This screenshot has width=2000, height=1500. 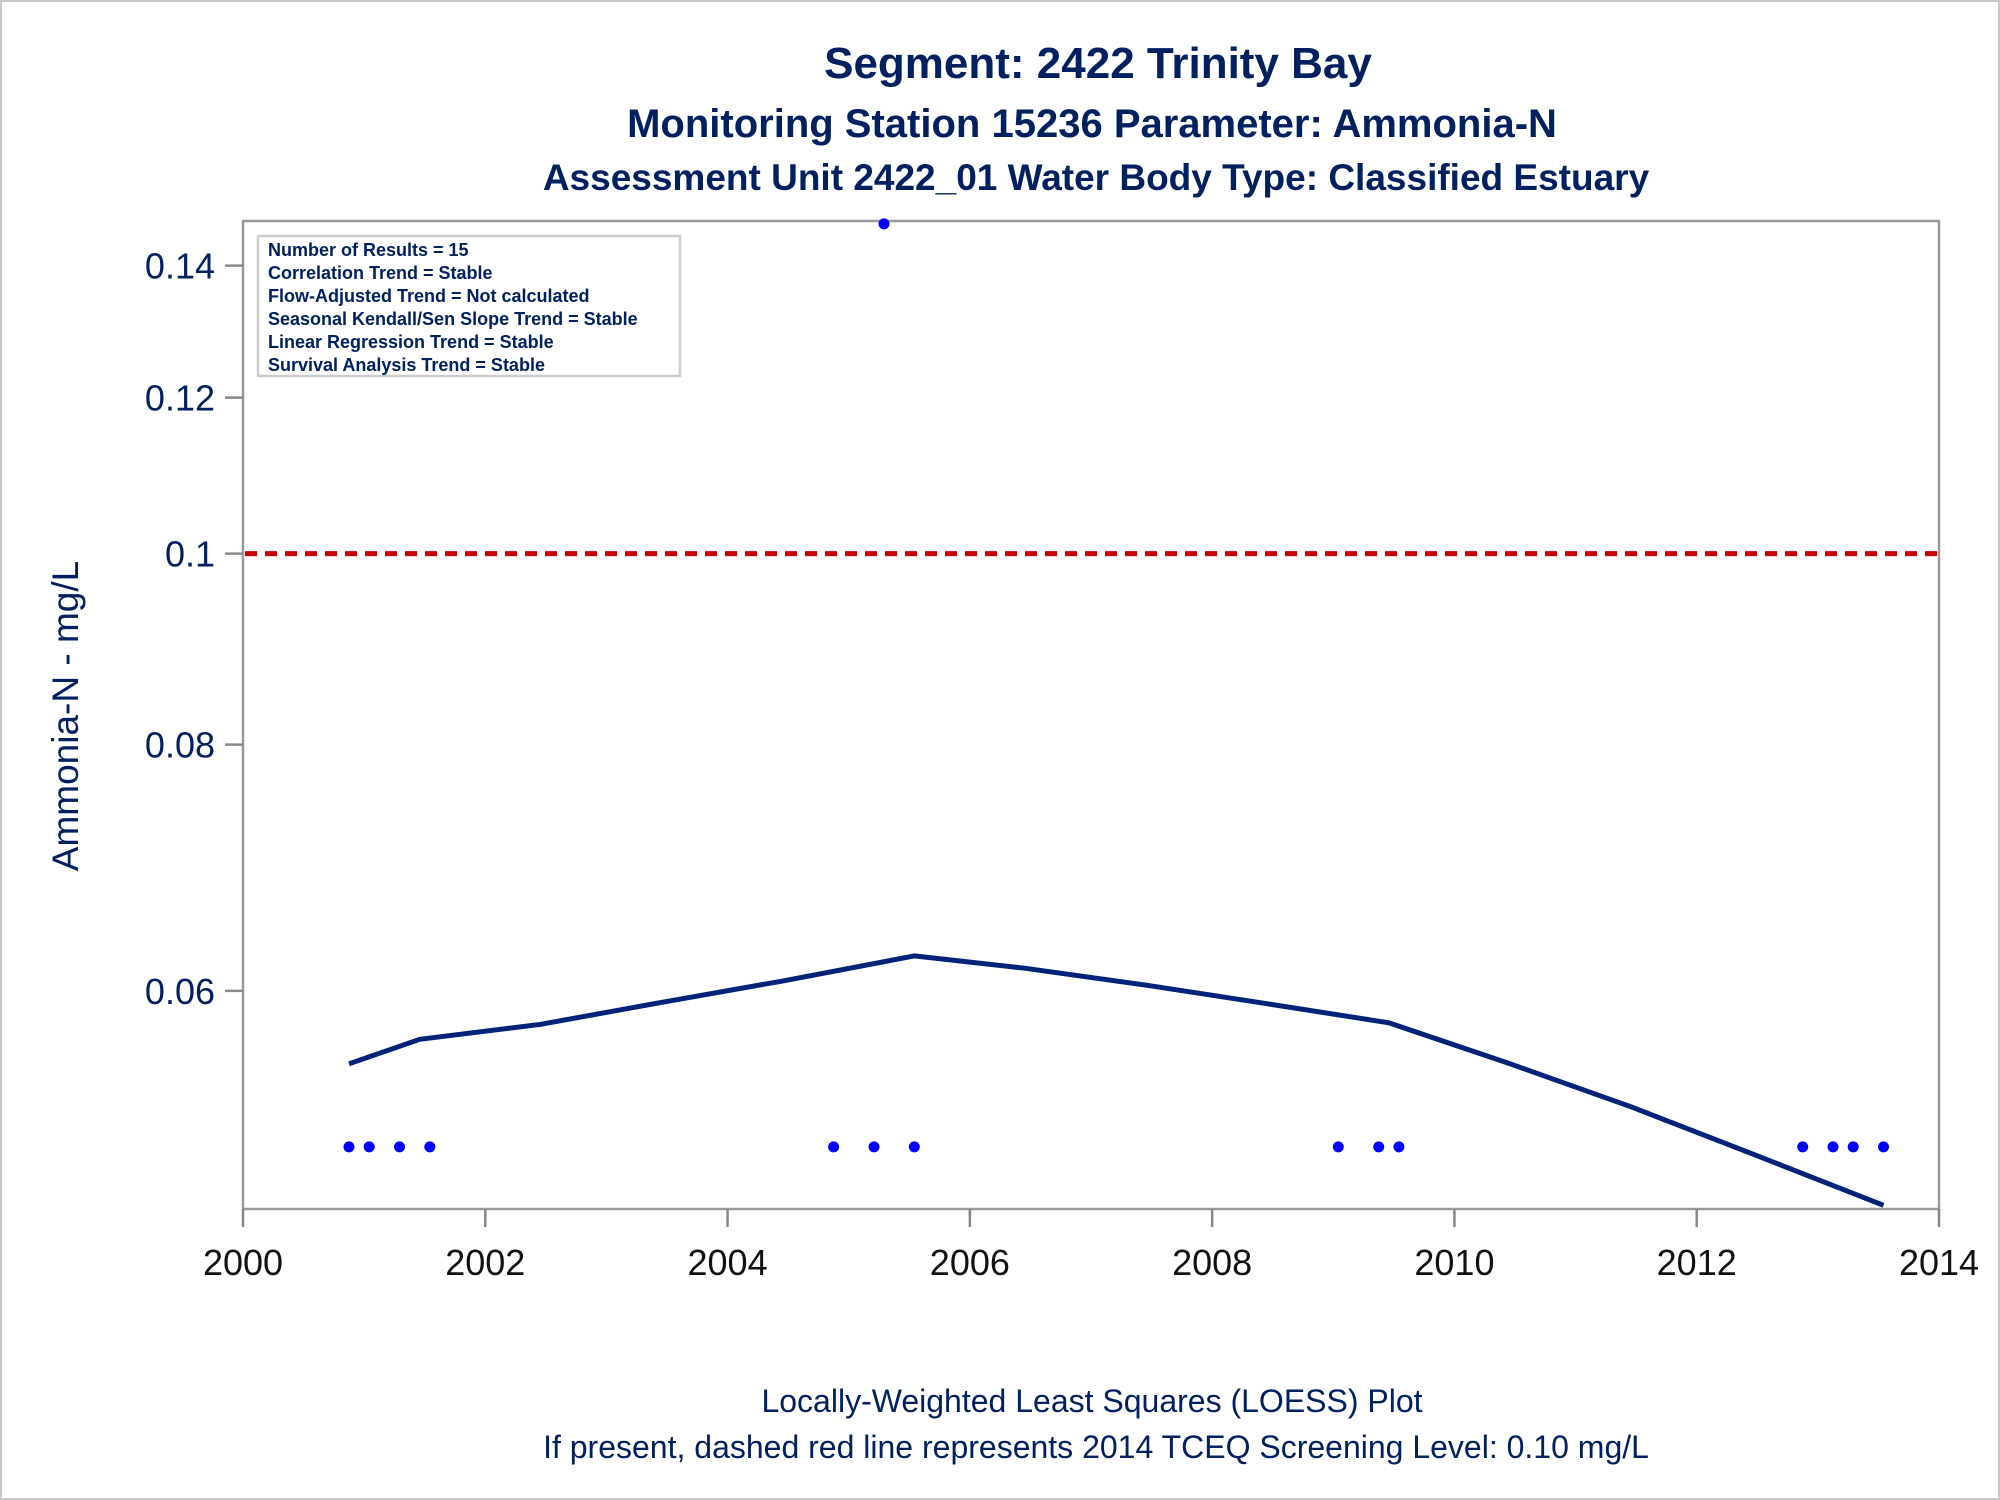 I want to click on y-tick-label-0: 0.06, so click(x=180, y=991).